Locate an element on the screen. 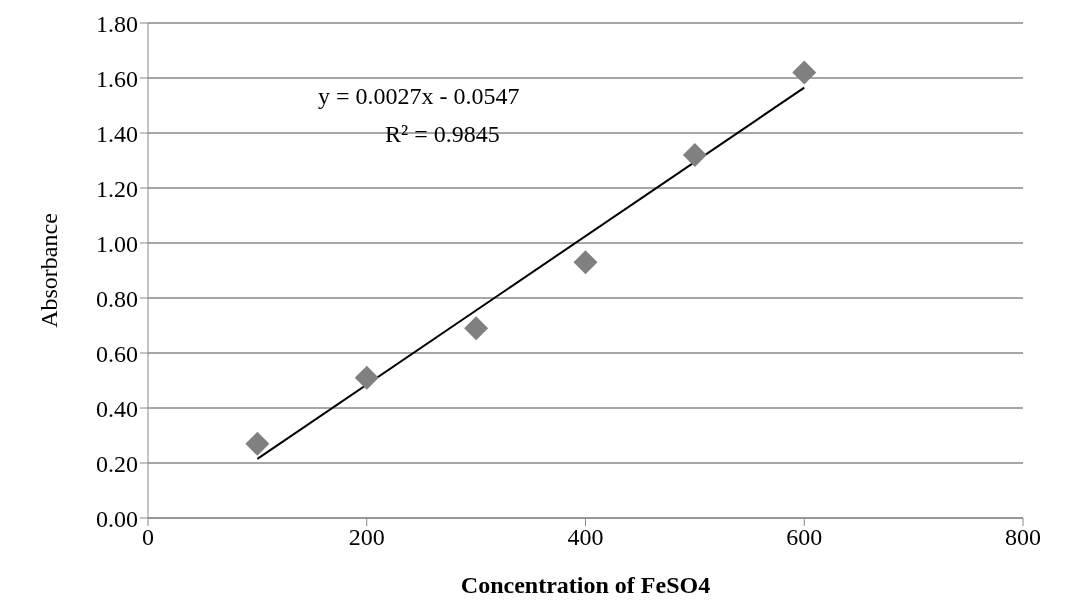  x-tick-label: 0 is located at coordinates (148, 537).